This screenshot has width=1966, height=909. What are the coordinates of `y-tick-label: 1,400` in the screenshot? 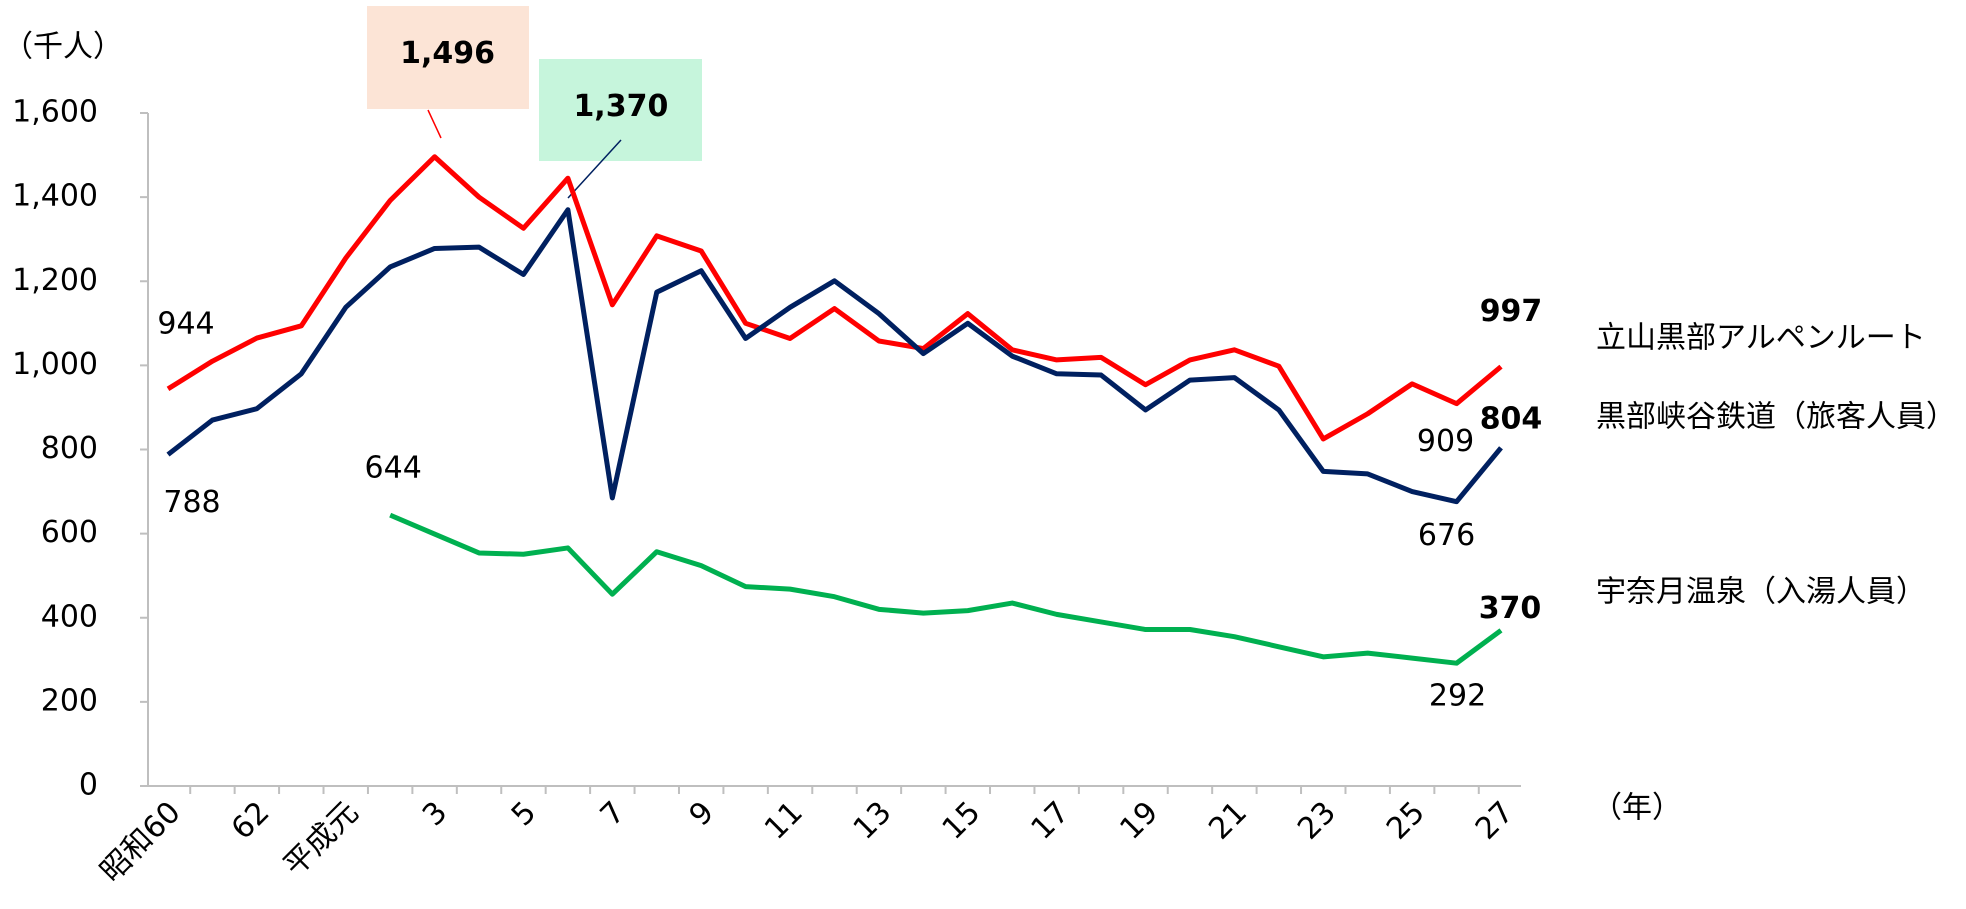 It's located at (55, 196).